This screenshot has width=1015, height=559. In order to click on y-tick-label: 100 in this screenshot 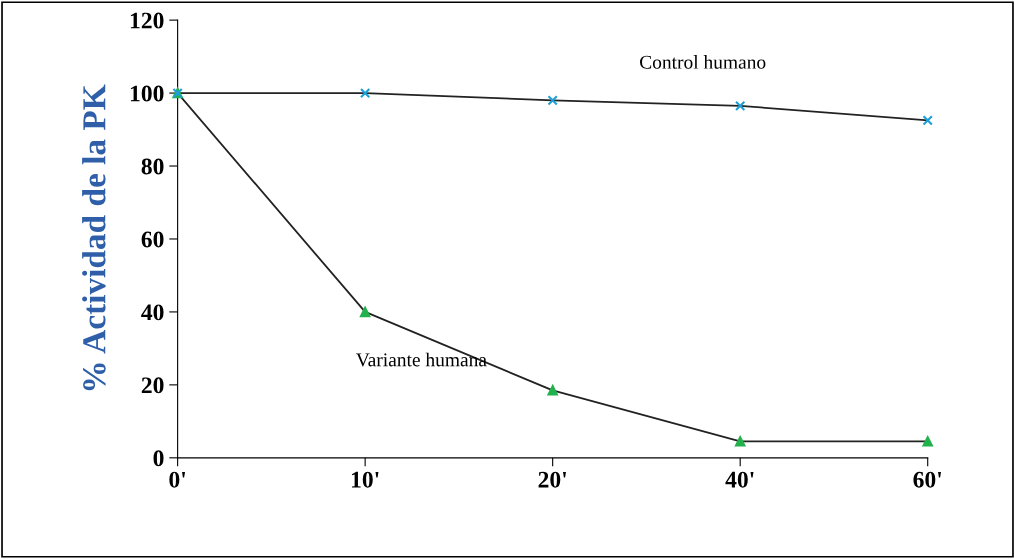, I will do `click(147, 93)`.